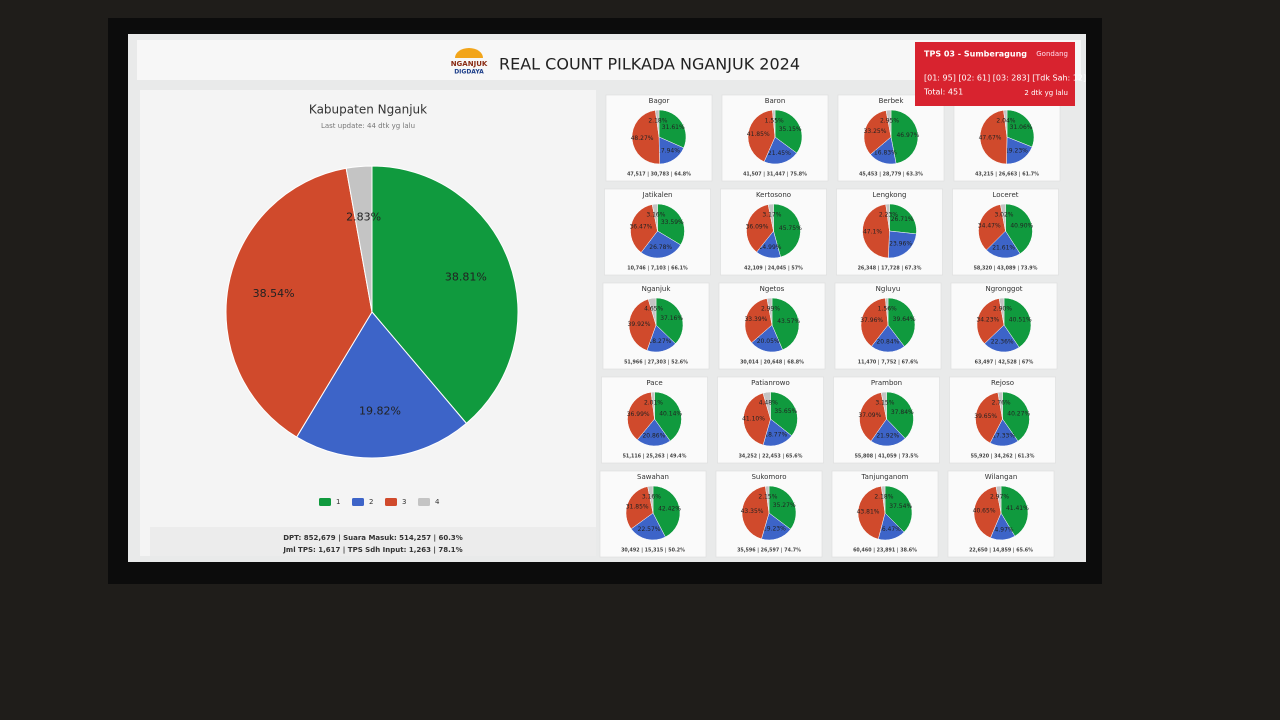 The image size is (1280, 720). What do you see at coordinates (338, 502) in the screenshot?
I see `legend-label: 1` at bounding box center [338, 502].